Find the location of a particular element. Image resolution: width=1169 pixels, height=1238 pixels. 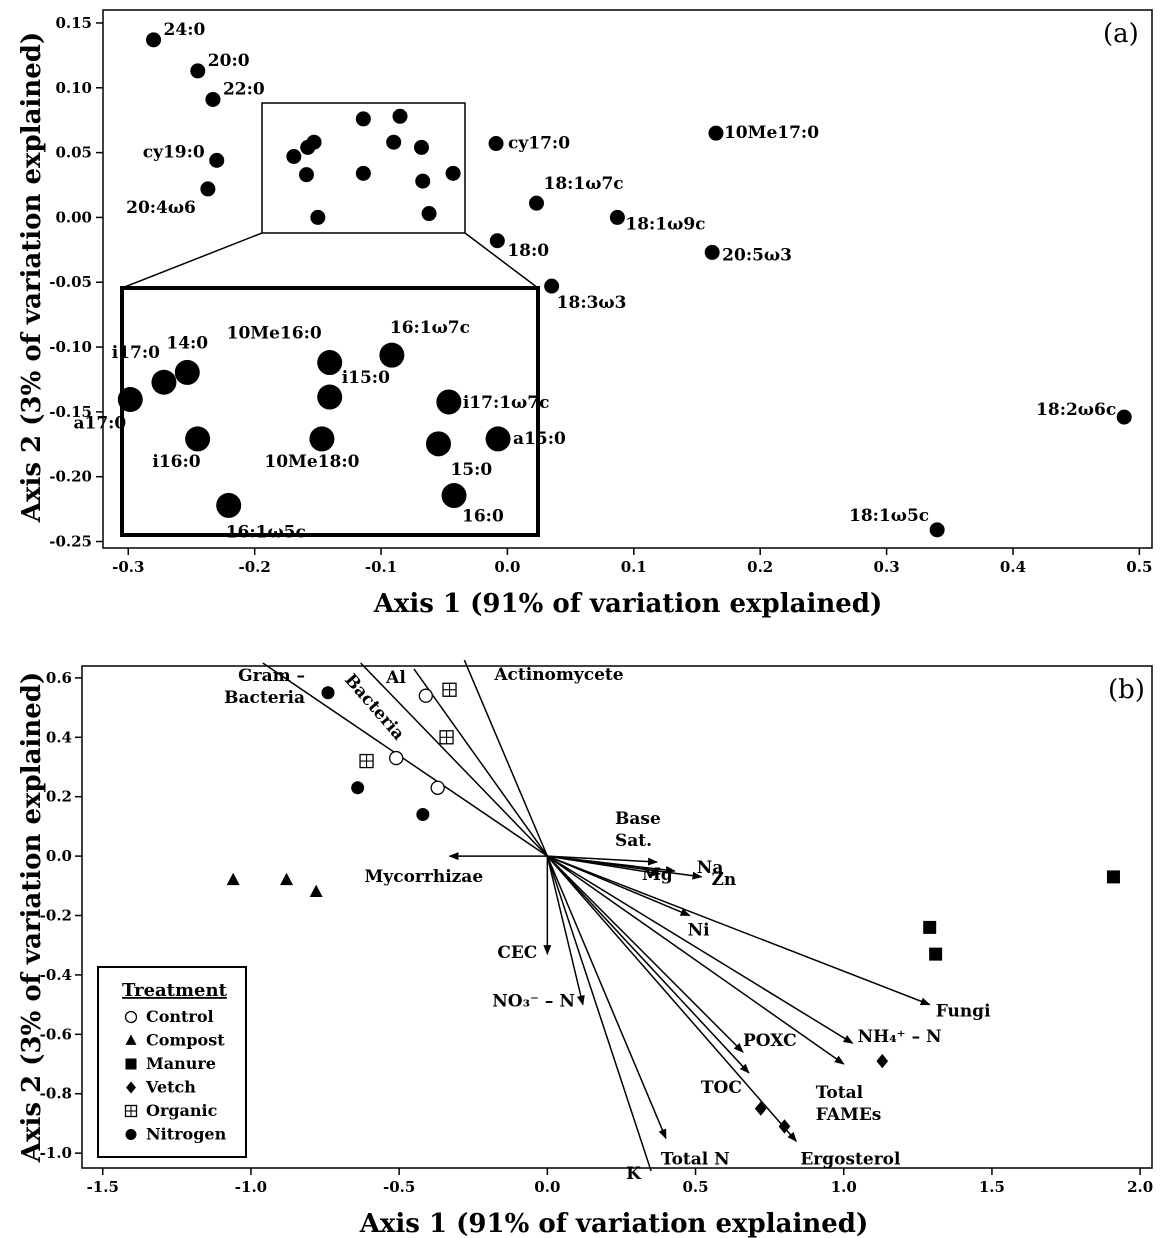

y-tick-label: -0.20 is located at coordinates (70, 477).